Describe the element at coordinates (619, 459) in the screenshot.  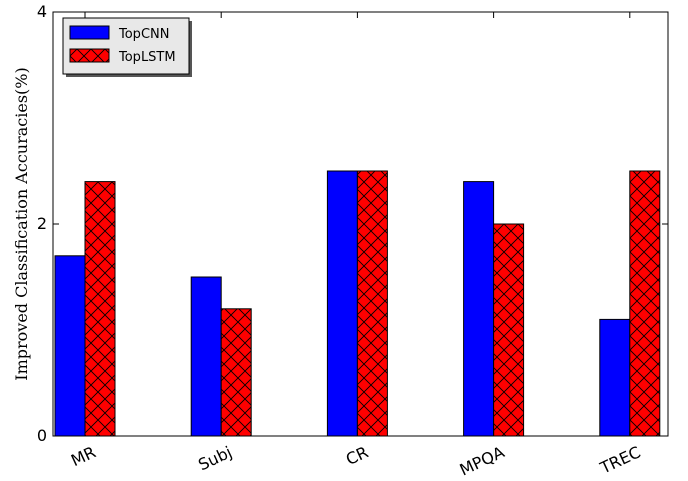
I see `xtick-label: TREC` at that location.